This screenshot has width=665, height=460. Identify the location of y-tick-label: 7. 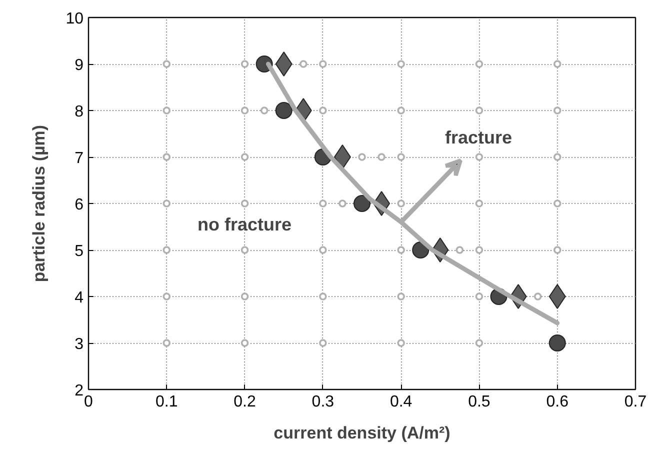
(79, 158).